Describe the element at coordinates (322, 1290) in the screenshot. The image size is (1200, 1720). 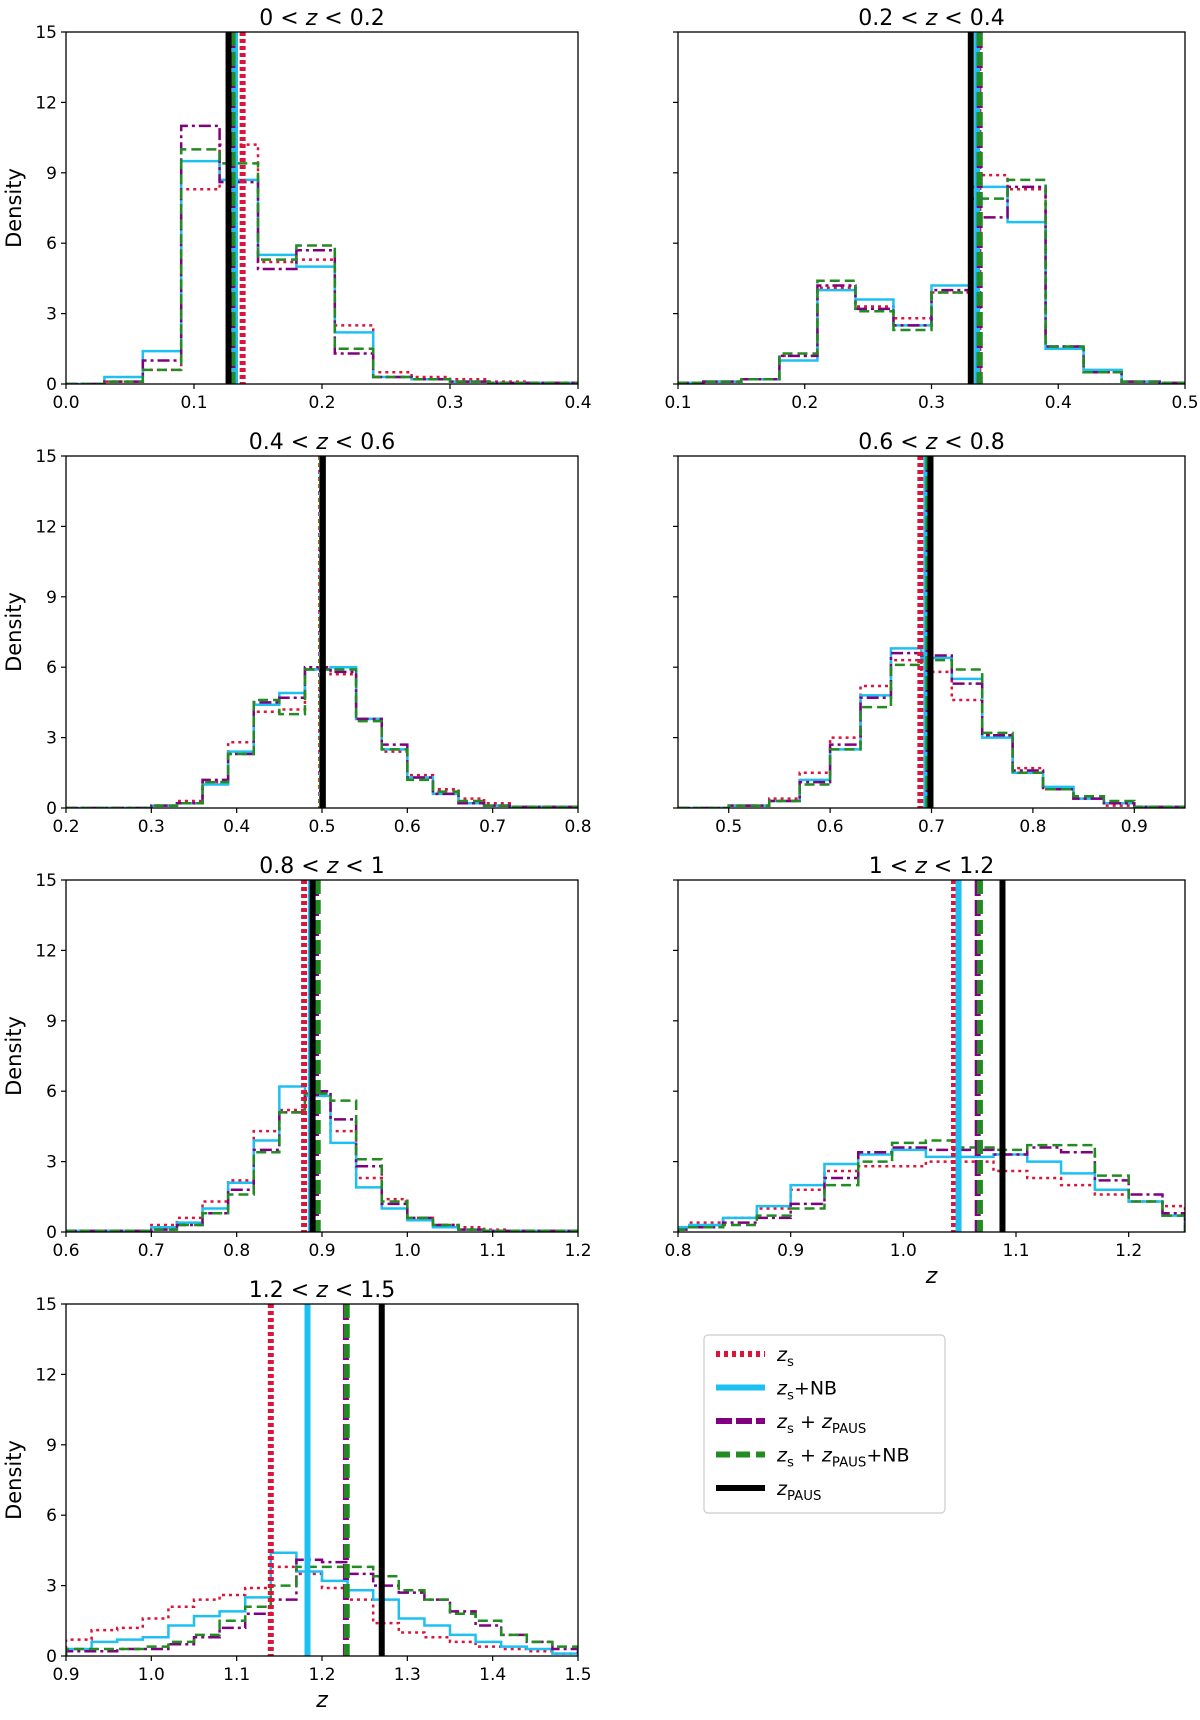
I see `panel-title: 1.2 < z < 1.5` at that location.